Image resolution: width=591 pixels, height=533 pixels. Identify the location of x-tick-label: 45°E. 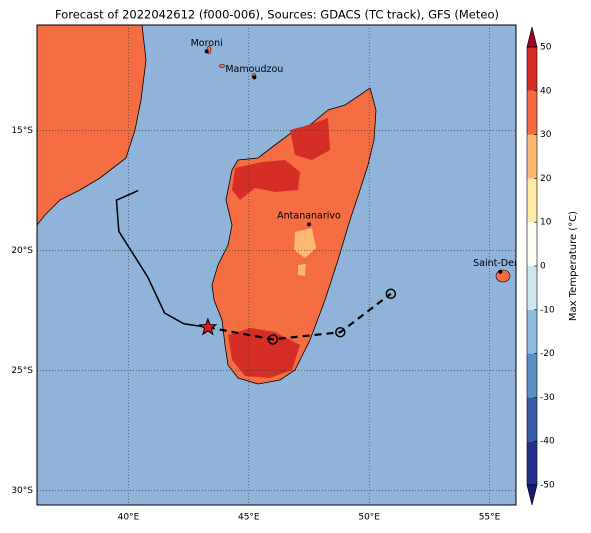
(249, 518).